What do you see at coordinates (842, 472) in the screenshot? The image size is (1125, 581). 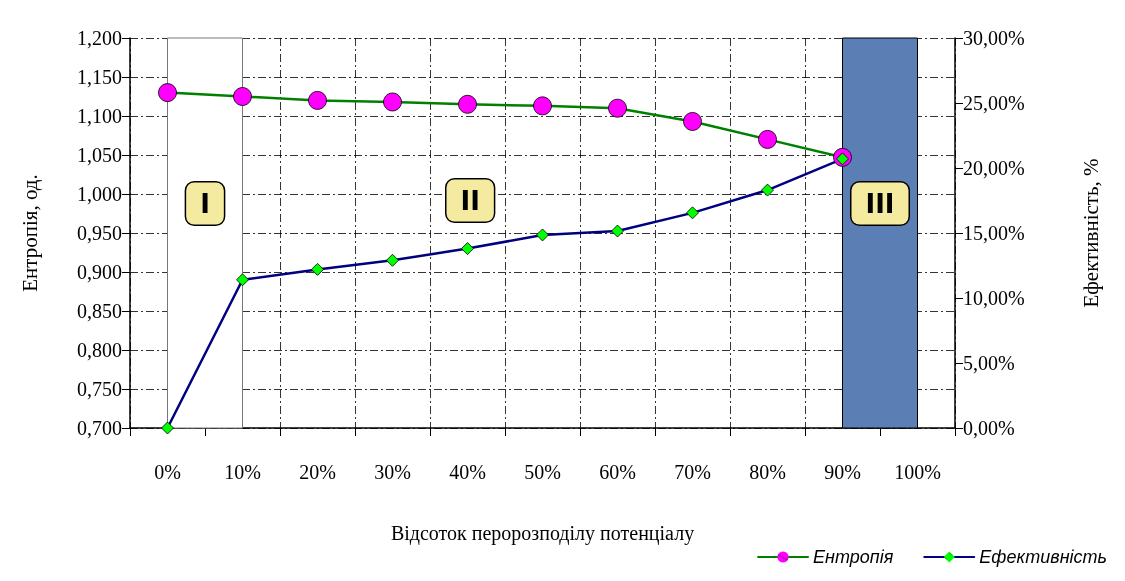 I see `x-tick-label: 90%` at bounding box center [842, 472].